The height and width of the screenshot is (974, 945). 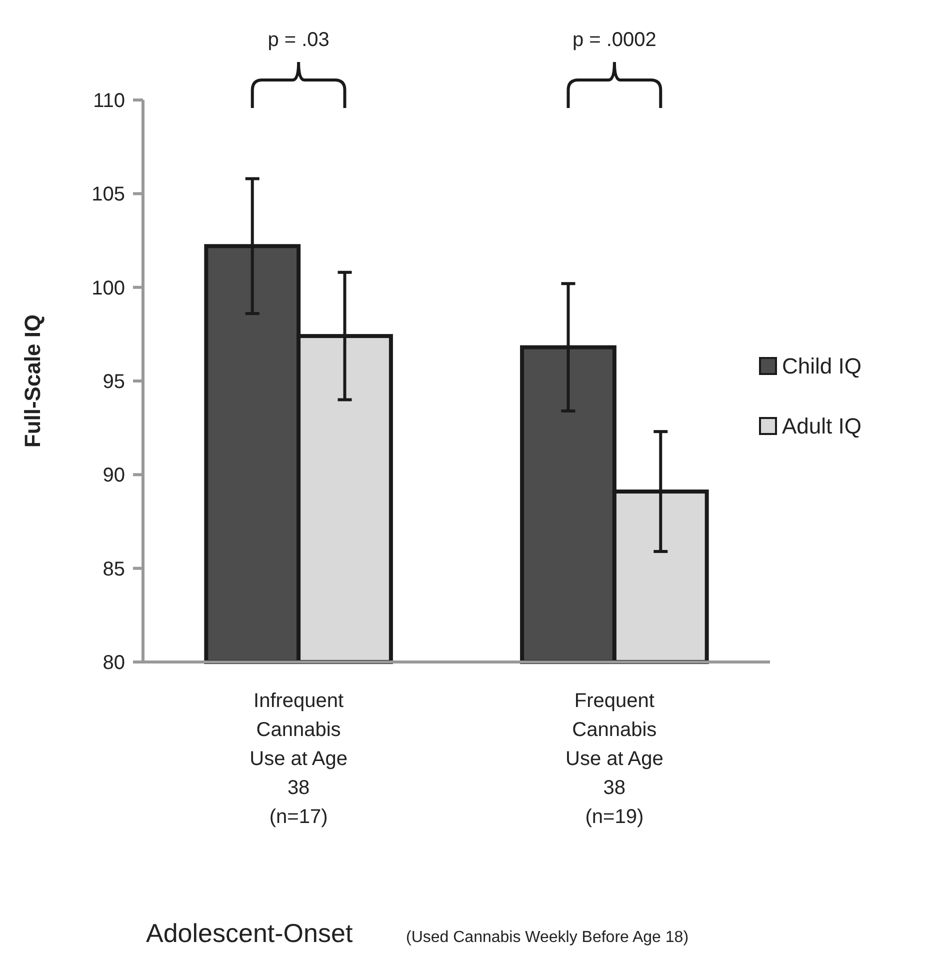 I want to click on legend-label: Adult IQ, so click(x=822, y=426).